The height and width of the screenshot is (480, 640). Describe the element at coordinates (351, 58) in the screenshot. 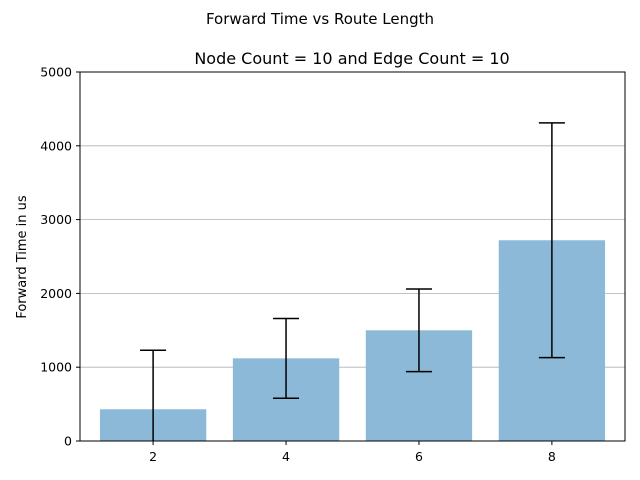

I see `chart-title: Node Count = 10 and Edge Count = 10` at that location.